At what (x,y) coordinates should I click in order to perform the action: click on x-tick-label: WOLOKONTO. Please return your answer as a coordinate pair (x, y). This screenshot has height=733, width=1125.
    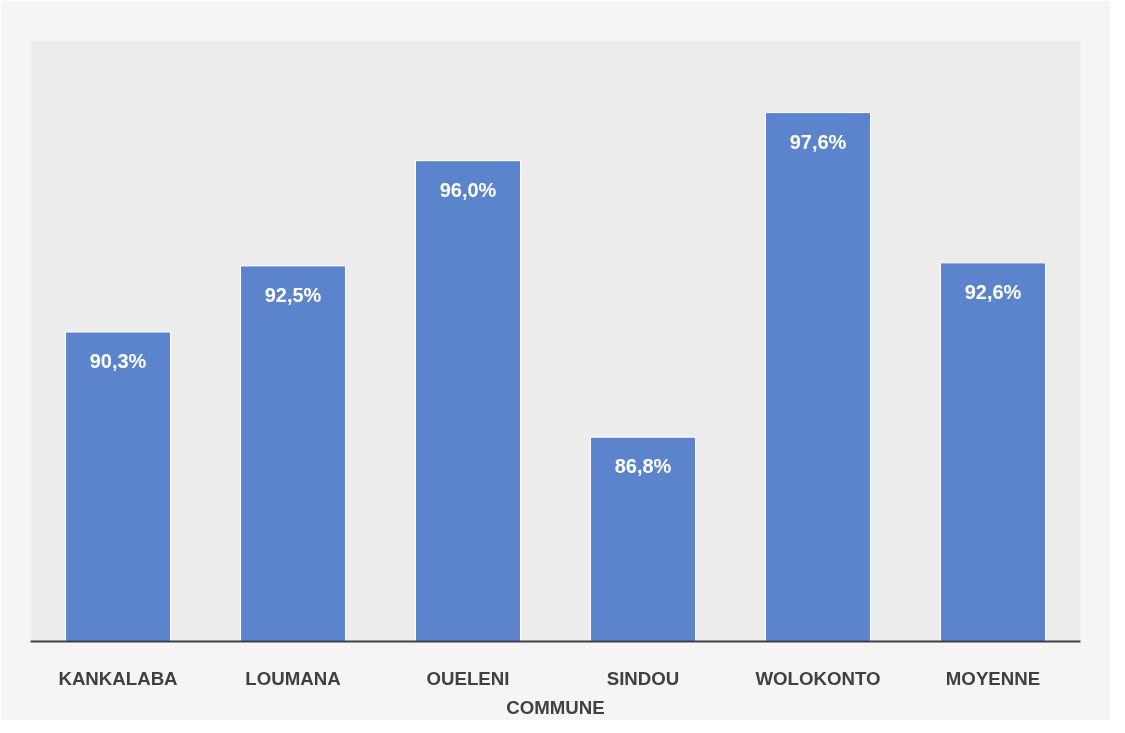
    Looking at the image, I should click on (818, 678).